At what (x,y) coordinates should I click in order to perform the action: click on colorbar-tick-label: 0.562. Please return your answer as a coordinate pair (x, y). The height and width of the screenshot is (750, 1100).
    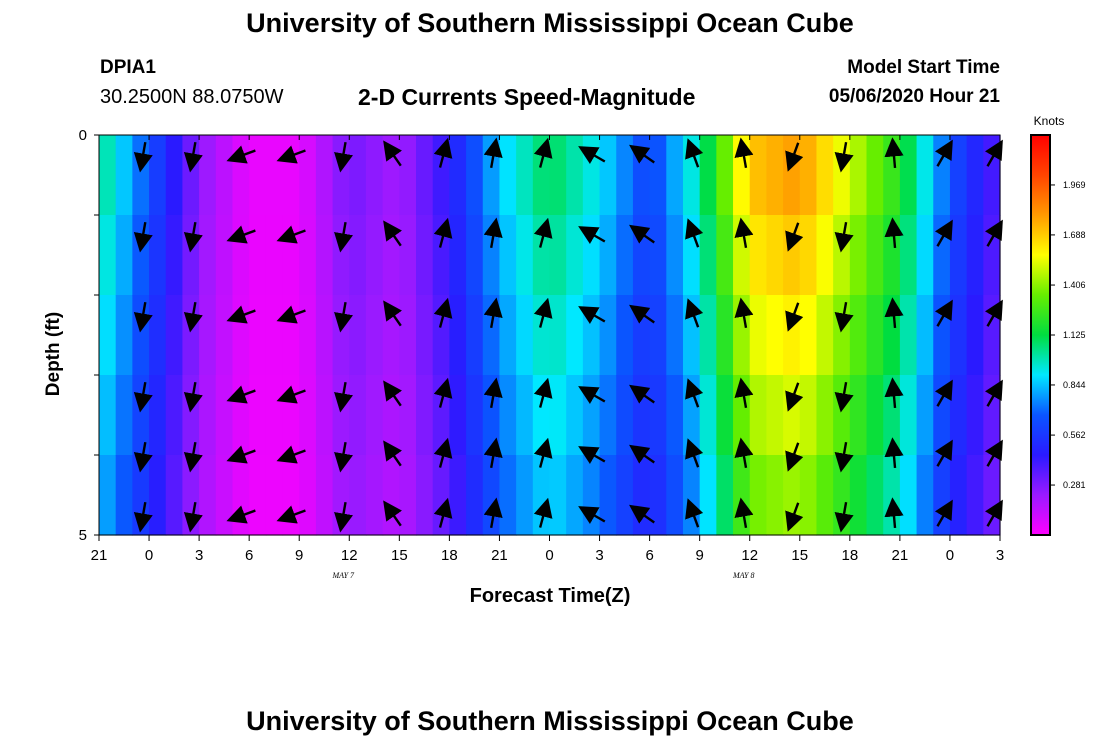
    Looking at the image, I should click on (1074, 435).